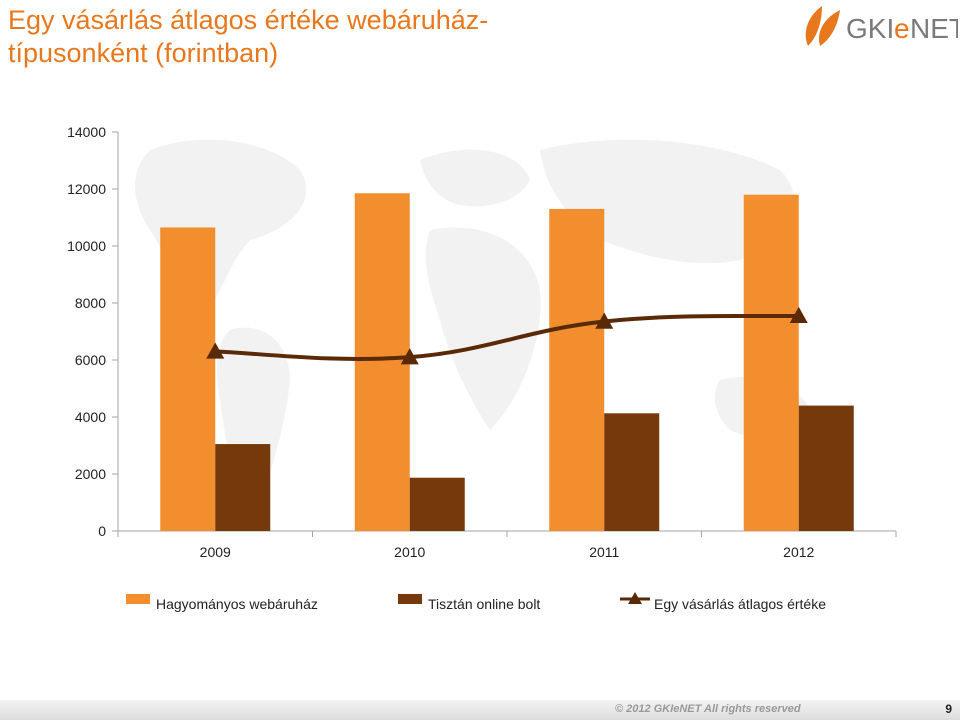  What do you see at coordinates (86, 132) in the screenshot?
I see `y-tick-label: 14000` at bounding box center [86, 132].